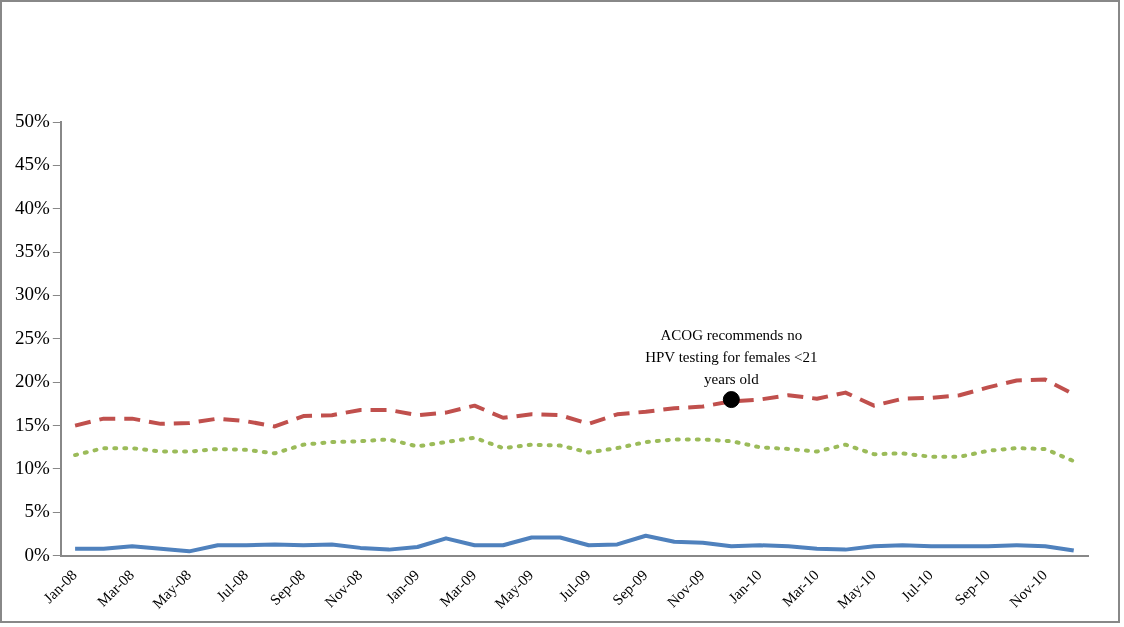 The height and width of the screenshot is (627, 1124). I want to click on y-tick-label: 50%, so click(32, 120).